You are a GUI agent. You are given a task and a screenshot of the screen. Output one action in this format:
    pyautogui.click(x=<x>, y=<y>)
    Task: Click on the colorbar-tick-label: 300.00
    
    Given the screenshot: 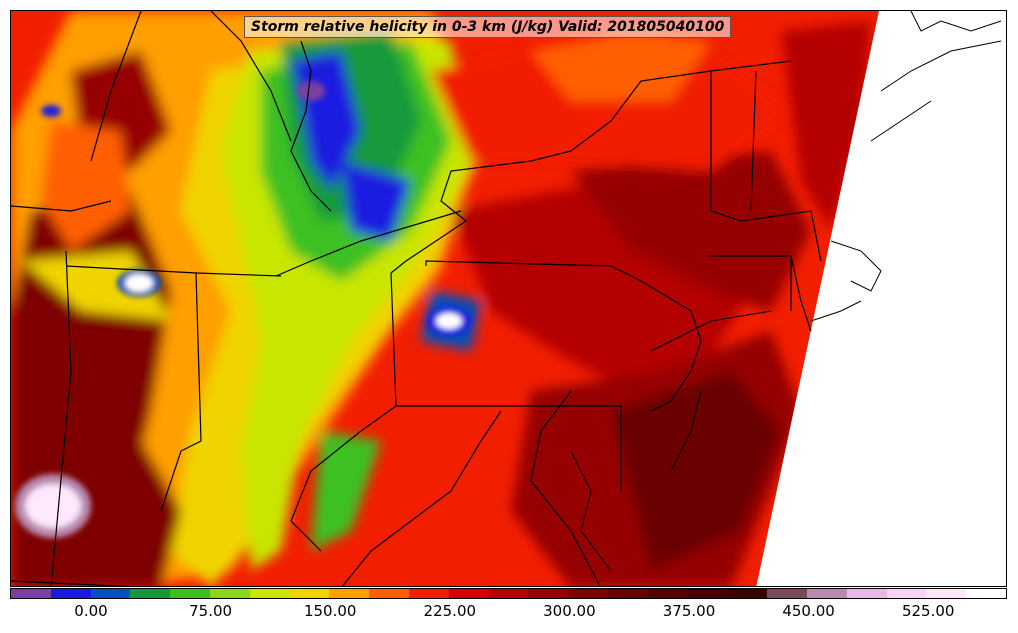 What is the action you would take?
    pyautogui.click(x=569, y=611)
    